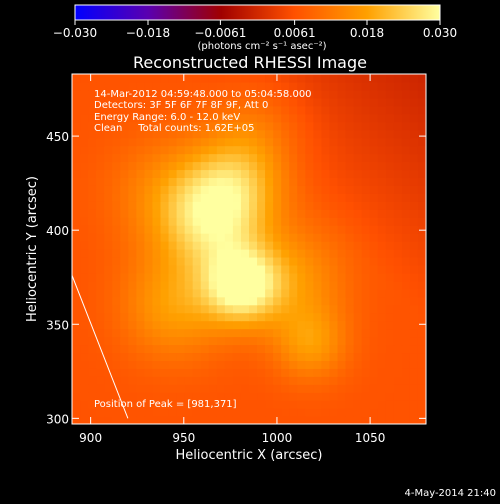  I want to click on detectors-label: Detectors: 3F 5F 6F 7F 8F 9F, Att 0, so click(181, 105).